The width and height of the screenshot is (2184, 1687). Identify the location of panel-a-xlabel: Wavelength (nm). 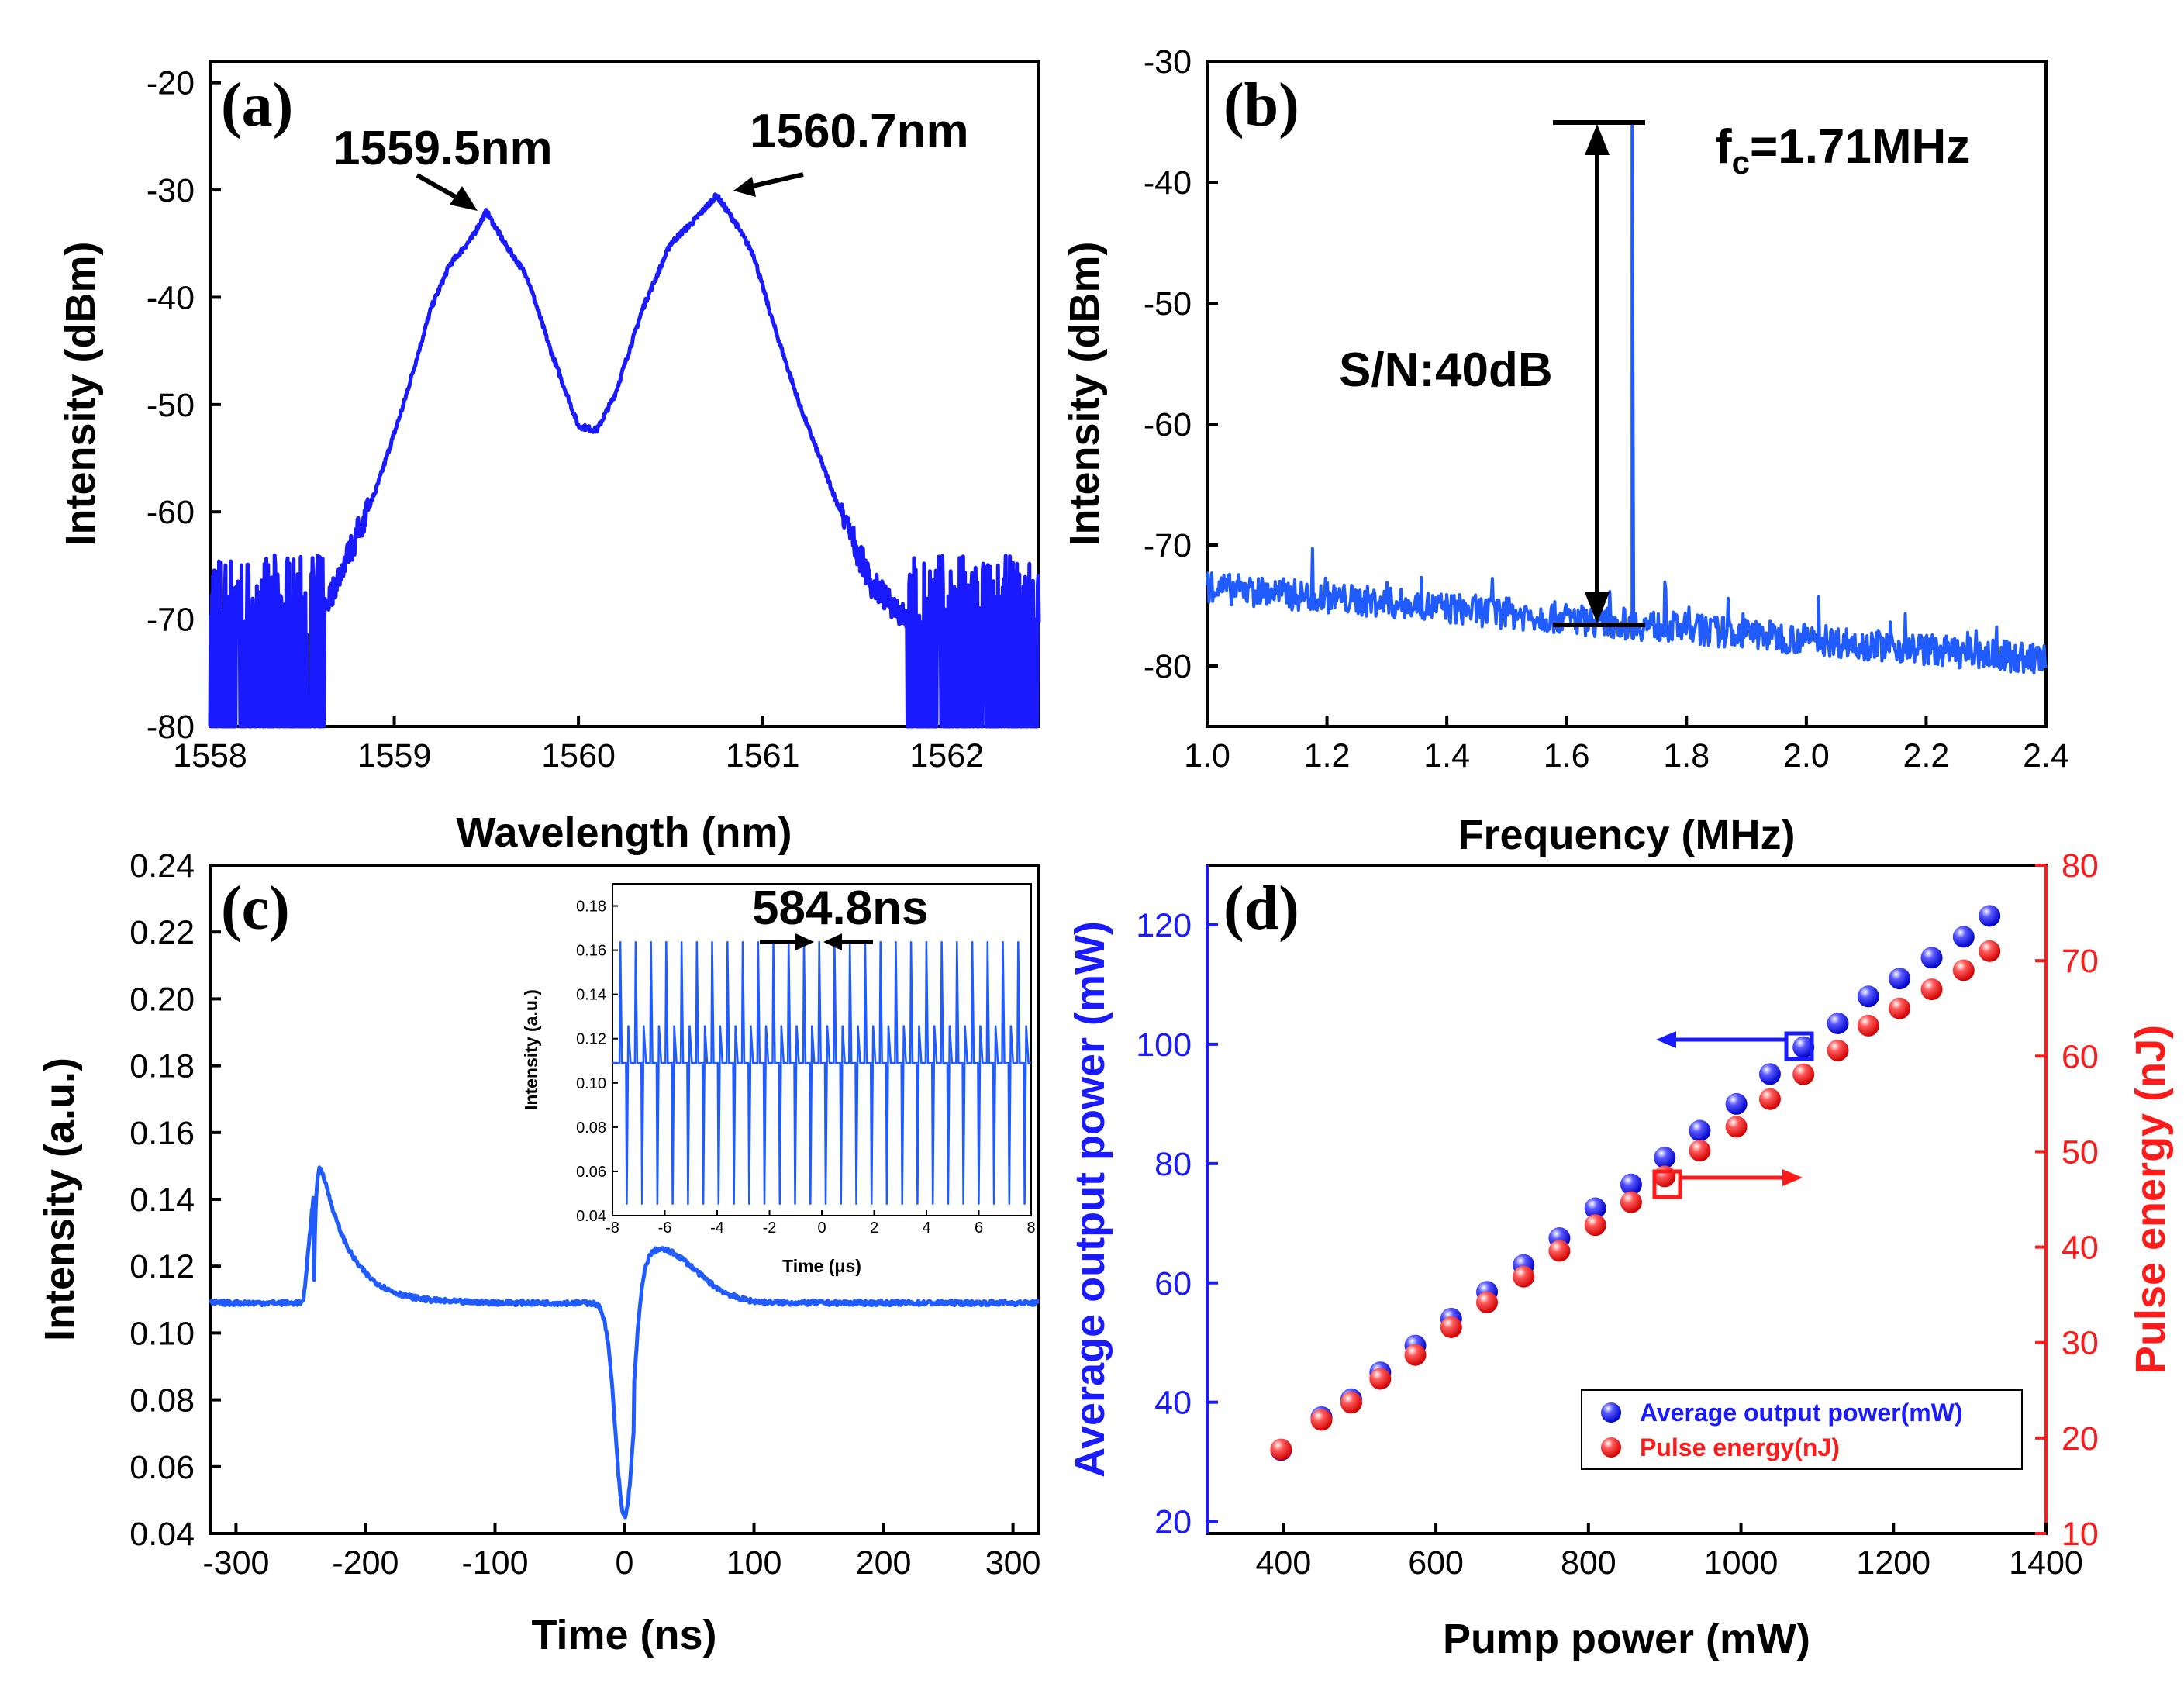
(624, 832).